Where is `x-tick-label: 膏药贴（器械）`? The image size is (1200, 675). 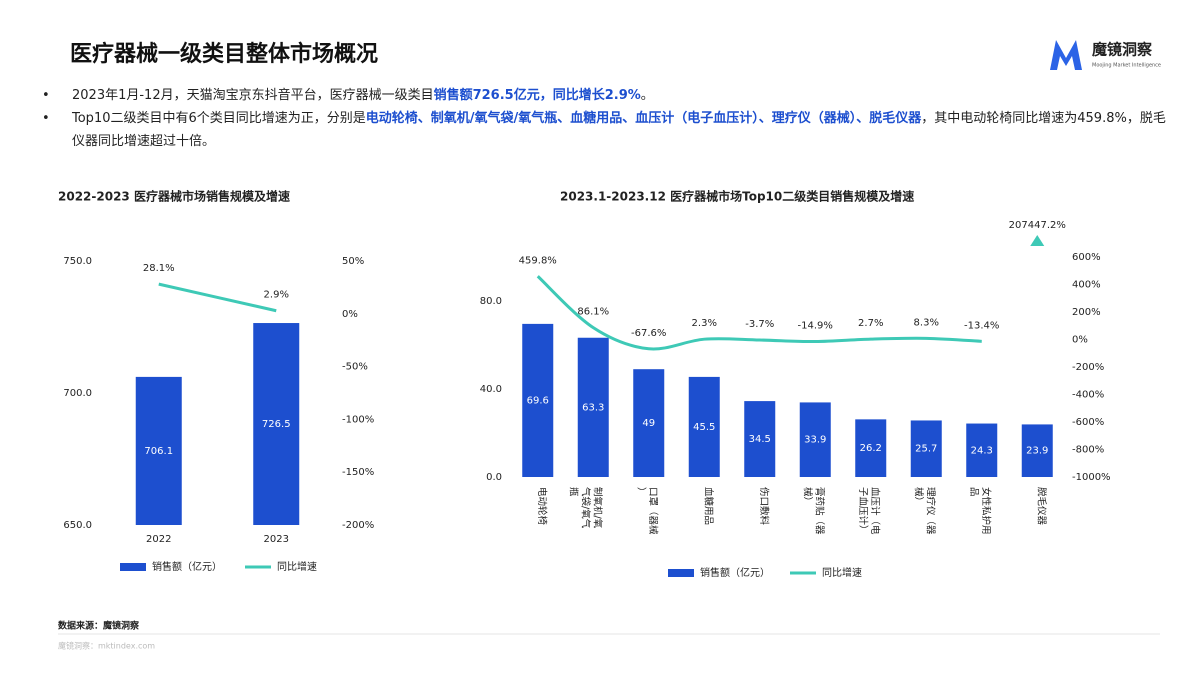
x-tick-label: 膏药贴（器械） is located at coordinates (814, 511).